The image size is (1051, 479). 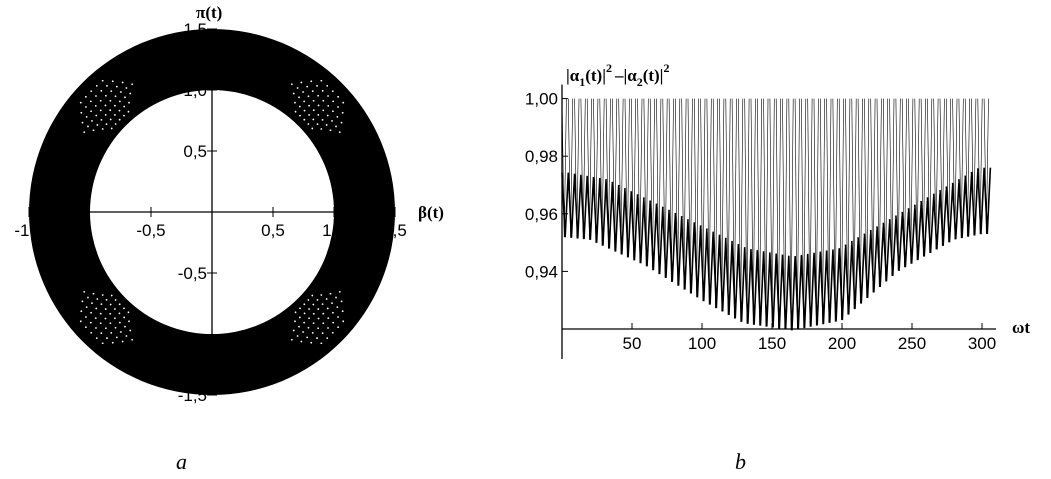 What do you see at coordinates (334, 230) in the screenshot?
I see `x-tick-label: 1,0` at bounding box center [334, 230].